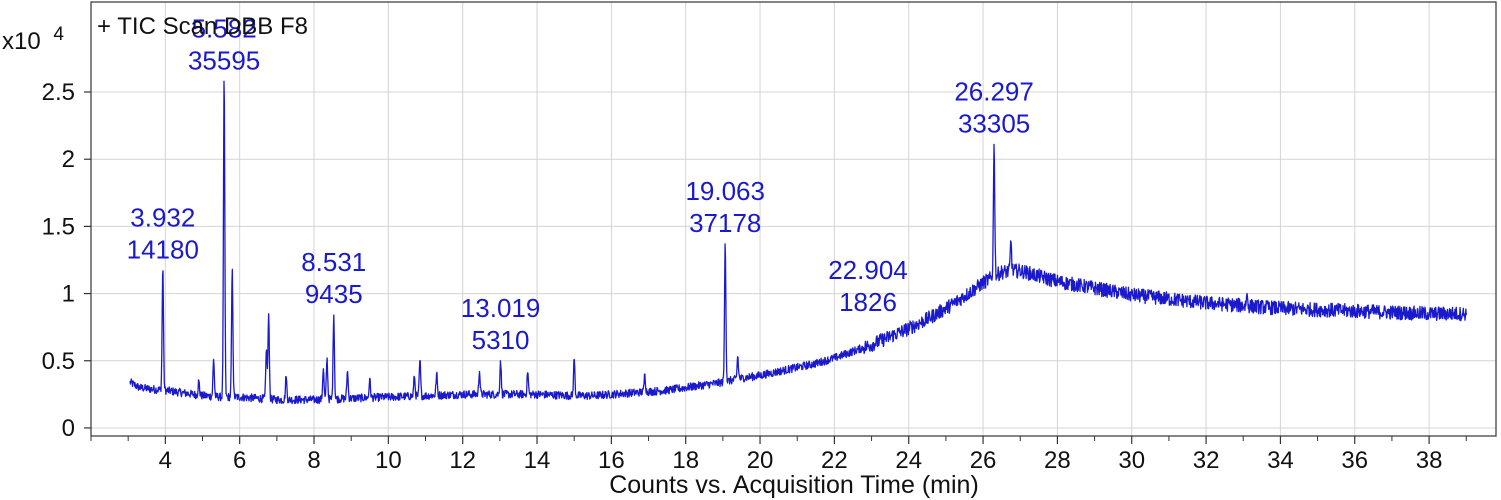  I want to click on y-multiplier-label: x10 4, so click(33, 39).